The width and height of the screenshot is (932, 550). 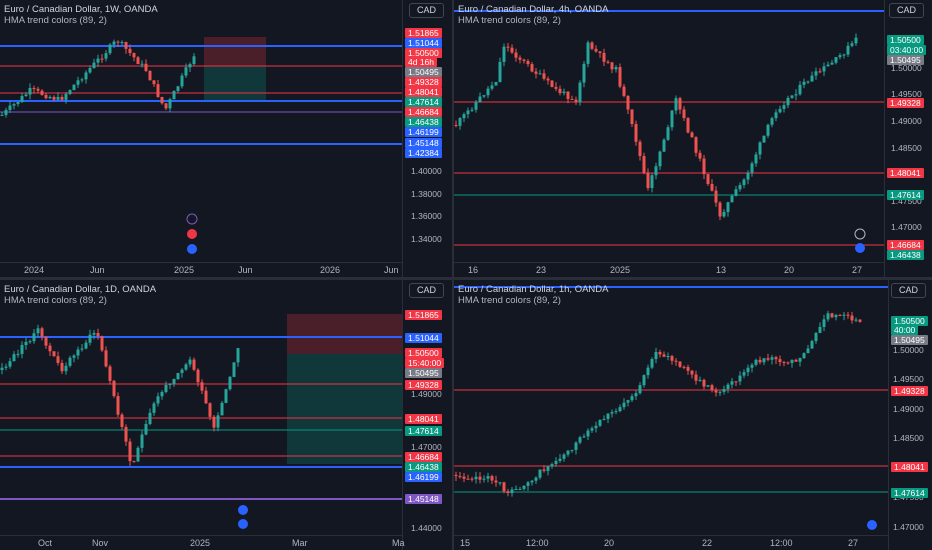 What do you see at coordinates (423, 72) in the screenshot?
I see `price-label: 1.50495` at bounding box center [423, 72].